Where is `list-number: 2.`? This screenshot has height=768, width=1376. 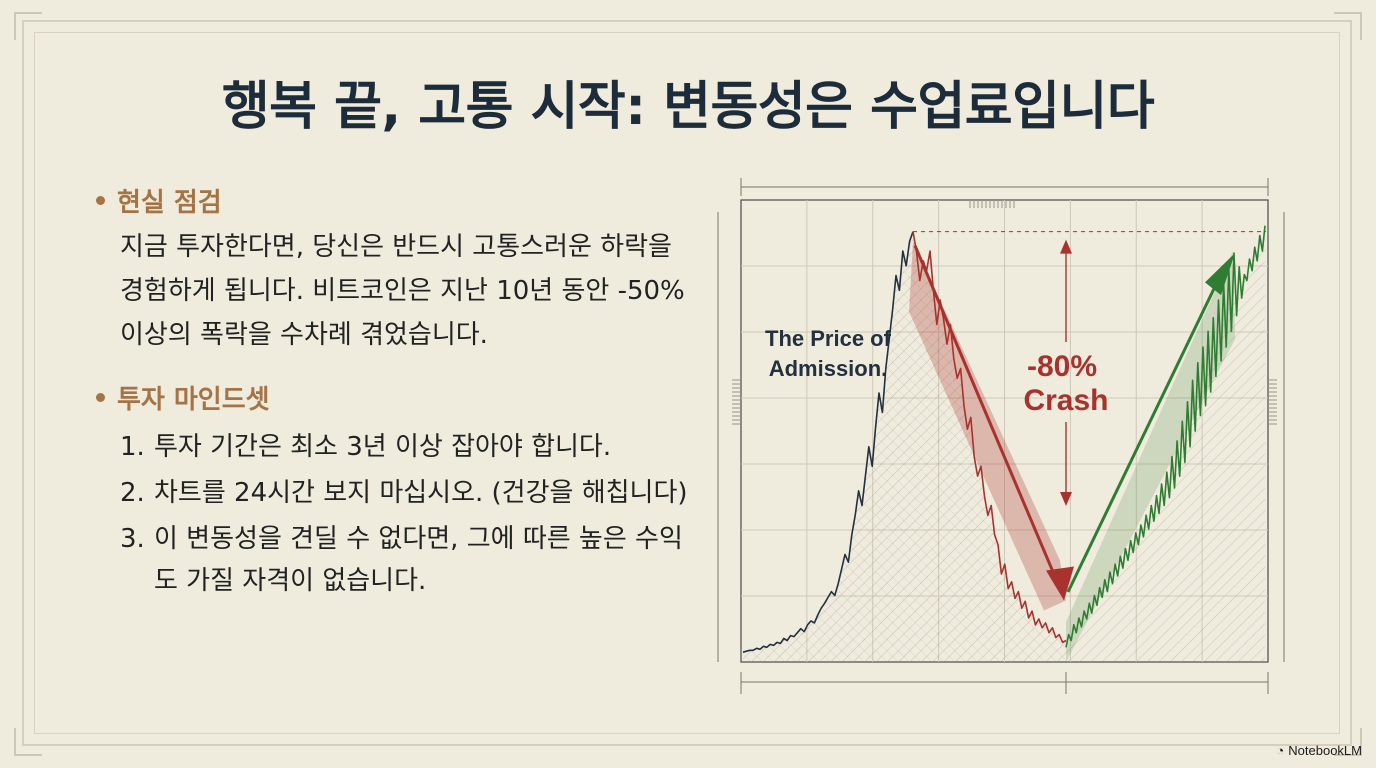
list-number: 2. is located at coordinates (132, 493).